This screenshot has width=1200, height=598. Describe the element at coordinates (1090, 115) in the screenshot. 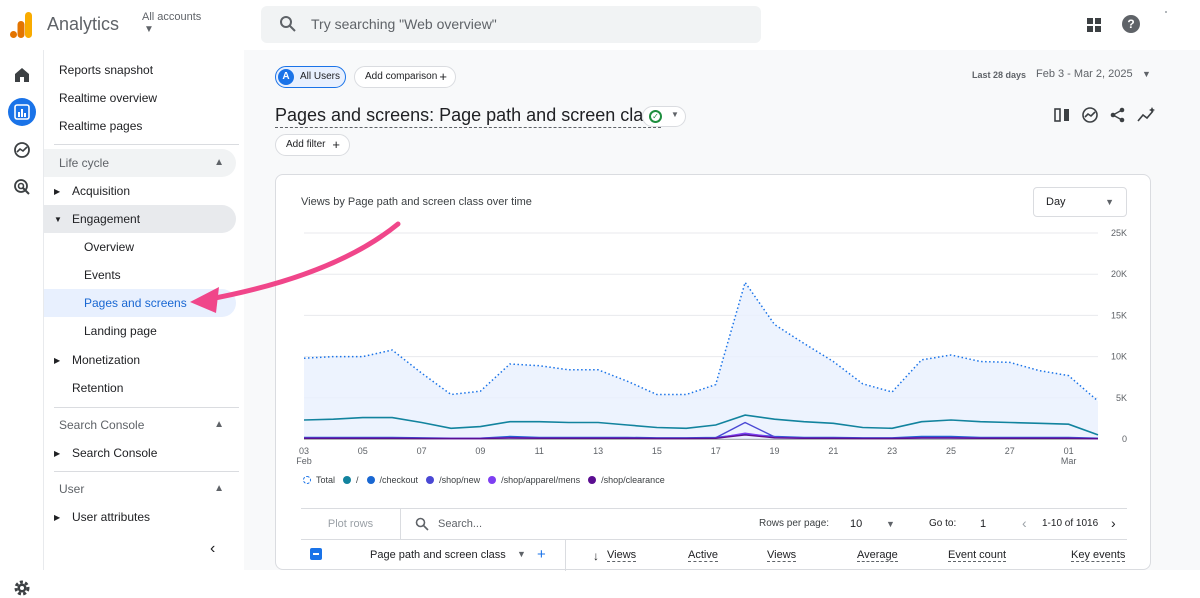

I see `insights-icon` at that location.